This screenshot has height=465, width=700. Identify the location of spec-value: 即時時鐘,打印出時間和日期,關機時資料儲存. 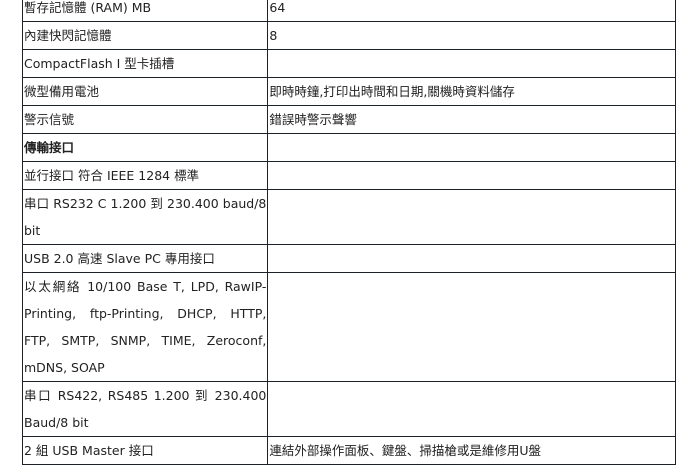
(471, 91).